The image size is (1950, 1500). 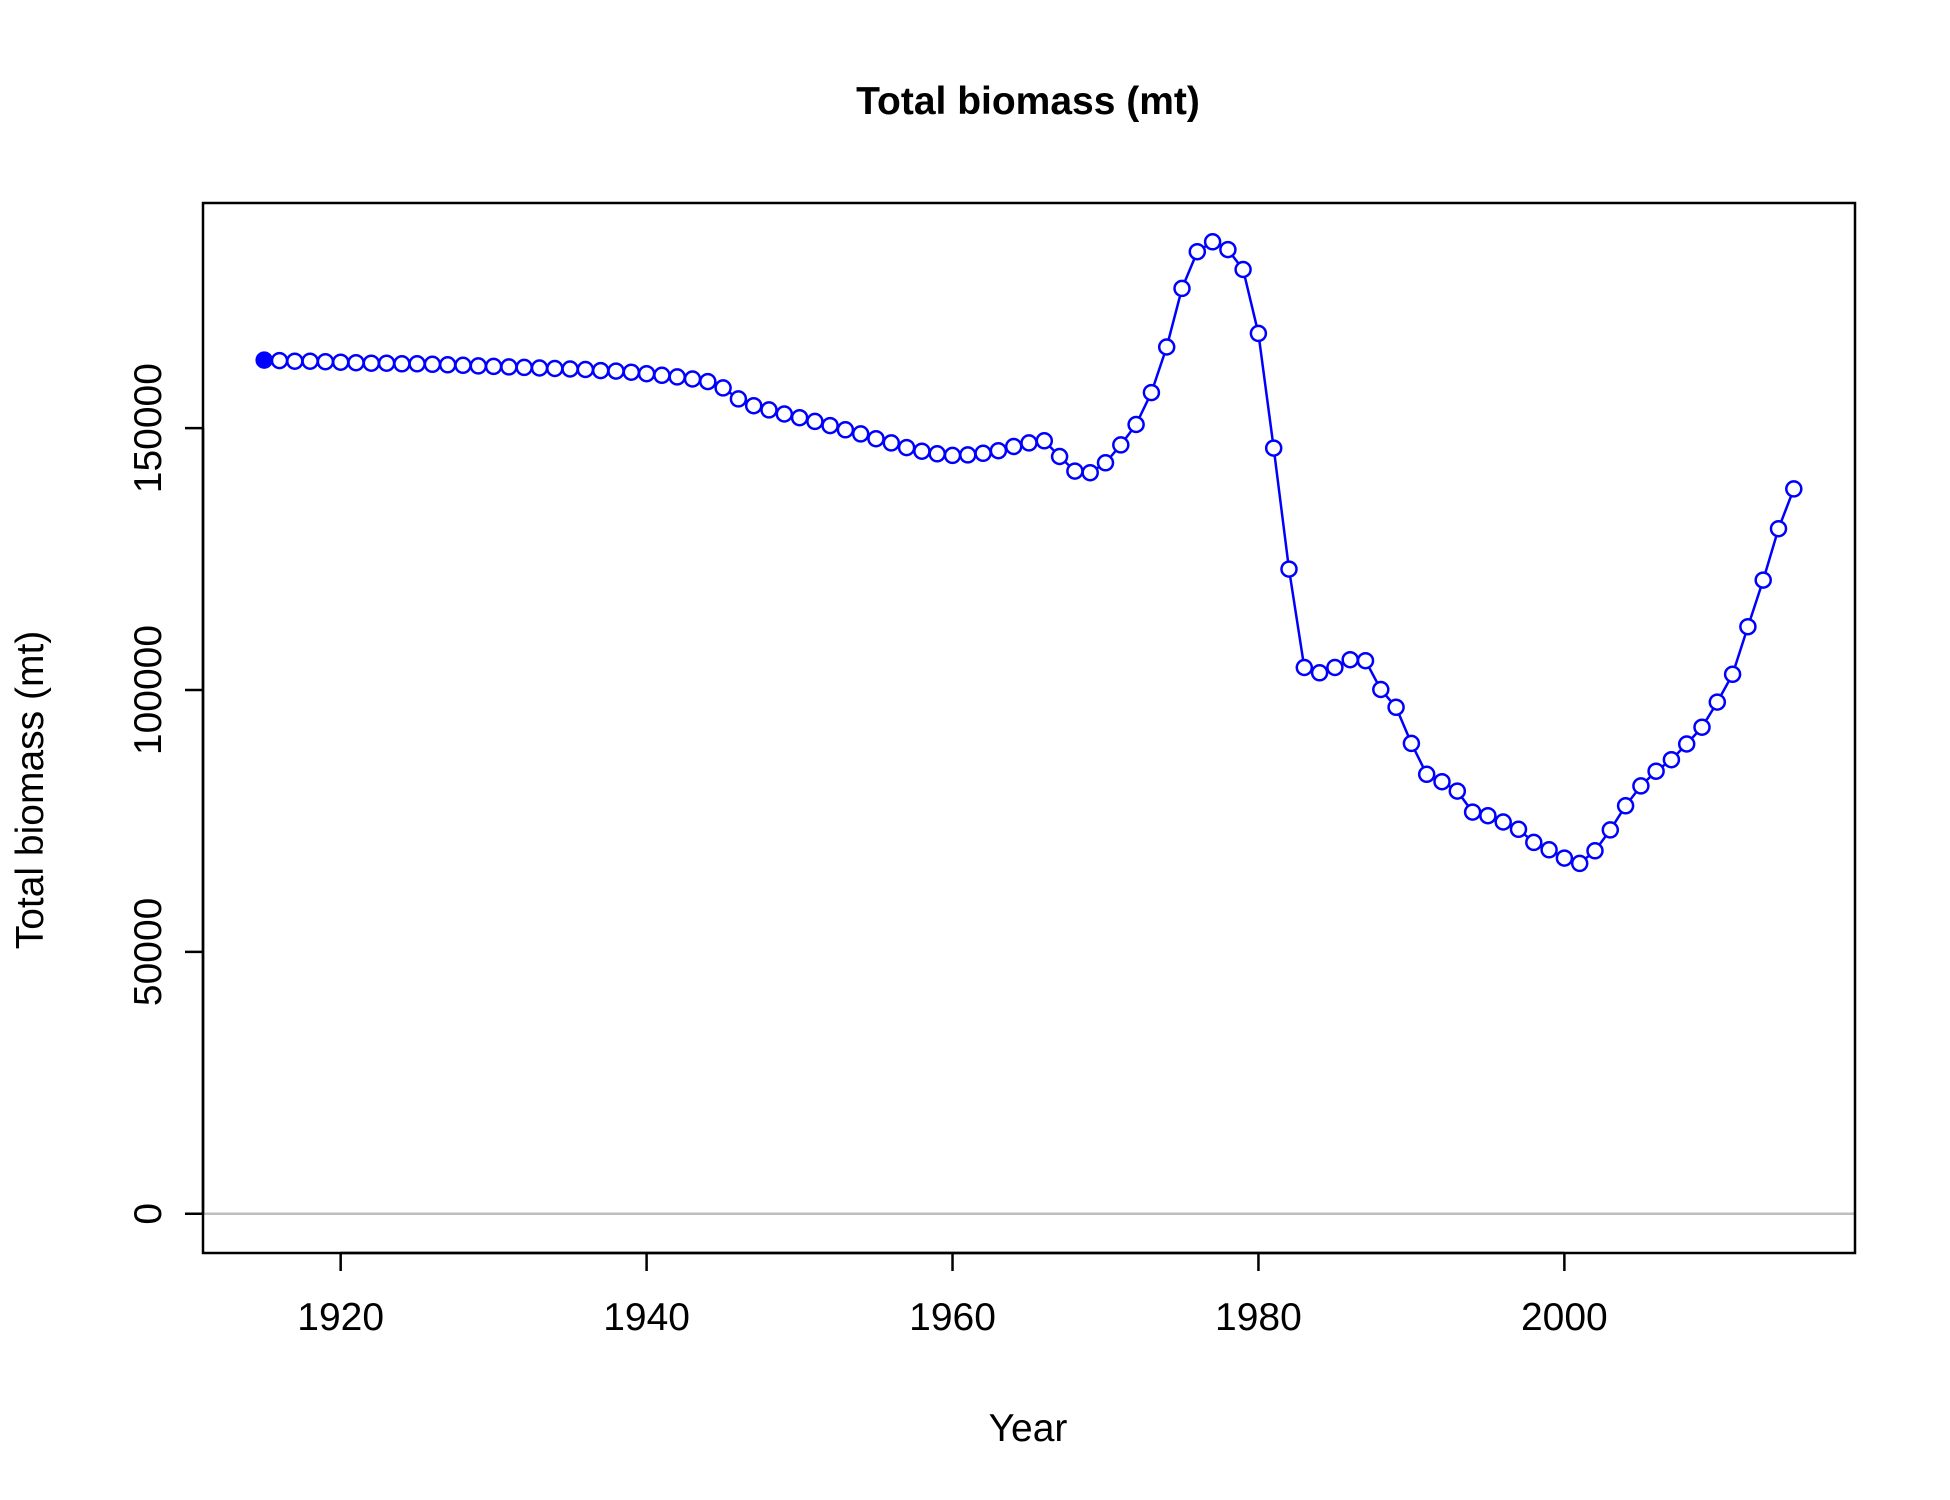 What do you see at coordinates (1028, 1428) in the screenshot?
I see `x-axis-label: Year` at bounding box center [1028, 1428].